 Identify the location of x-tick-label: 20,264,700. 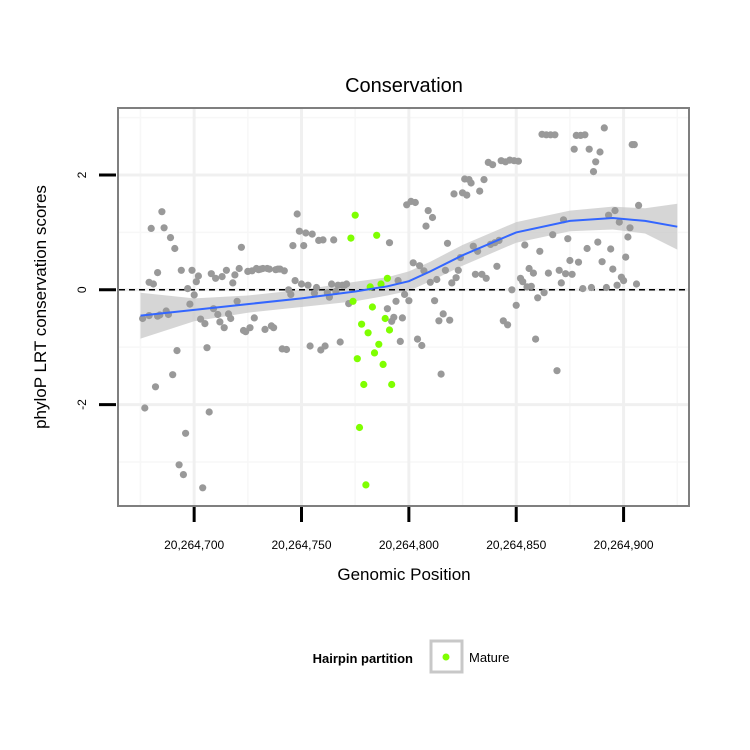
(194, 545).